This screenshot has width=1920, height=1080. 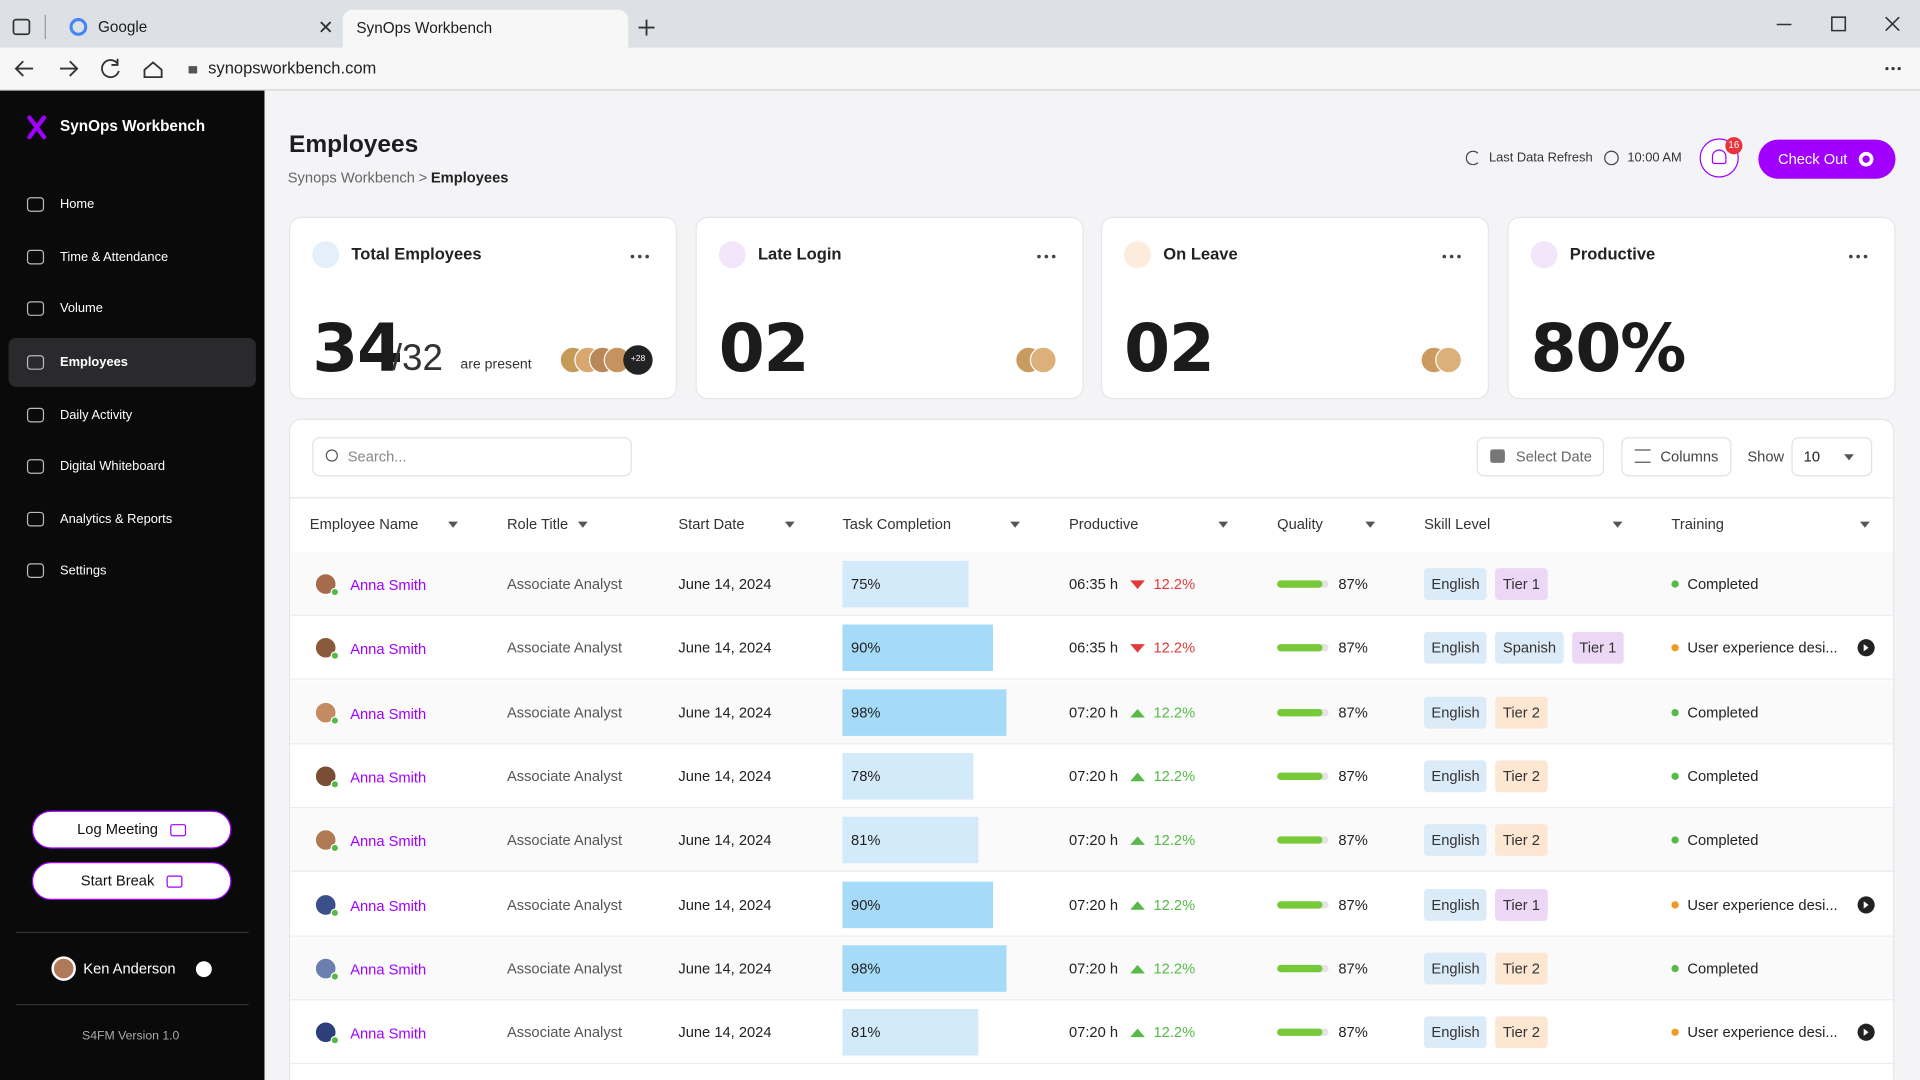 What do you see at coordinates (1544, 255) in the screenshot?
I see `card-icon` at bounding box center [1544, 255].